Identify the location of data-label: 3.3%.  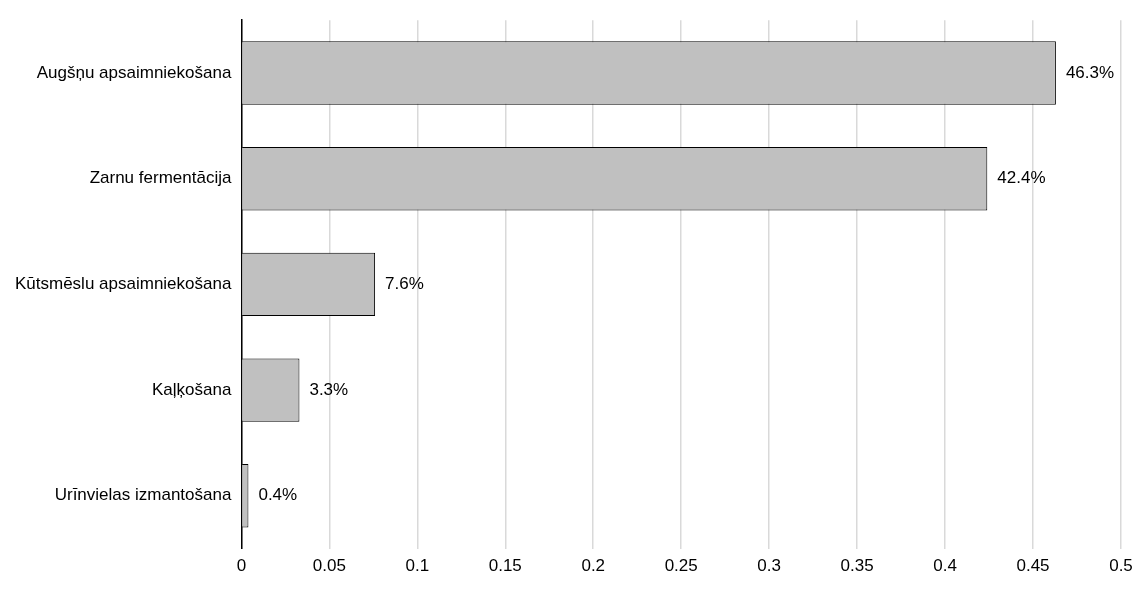
(329, 389).